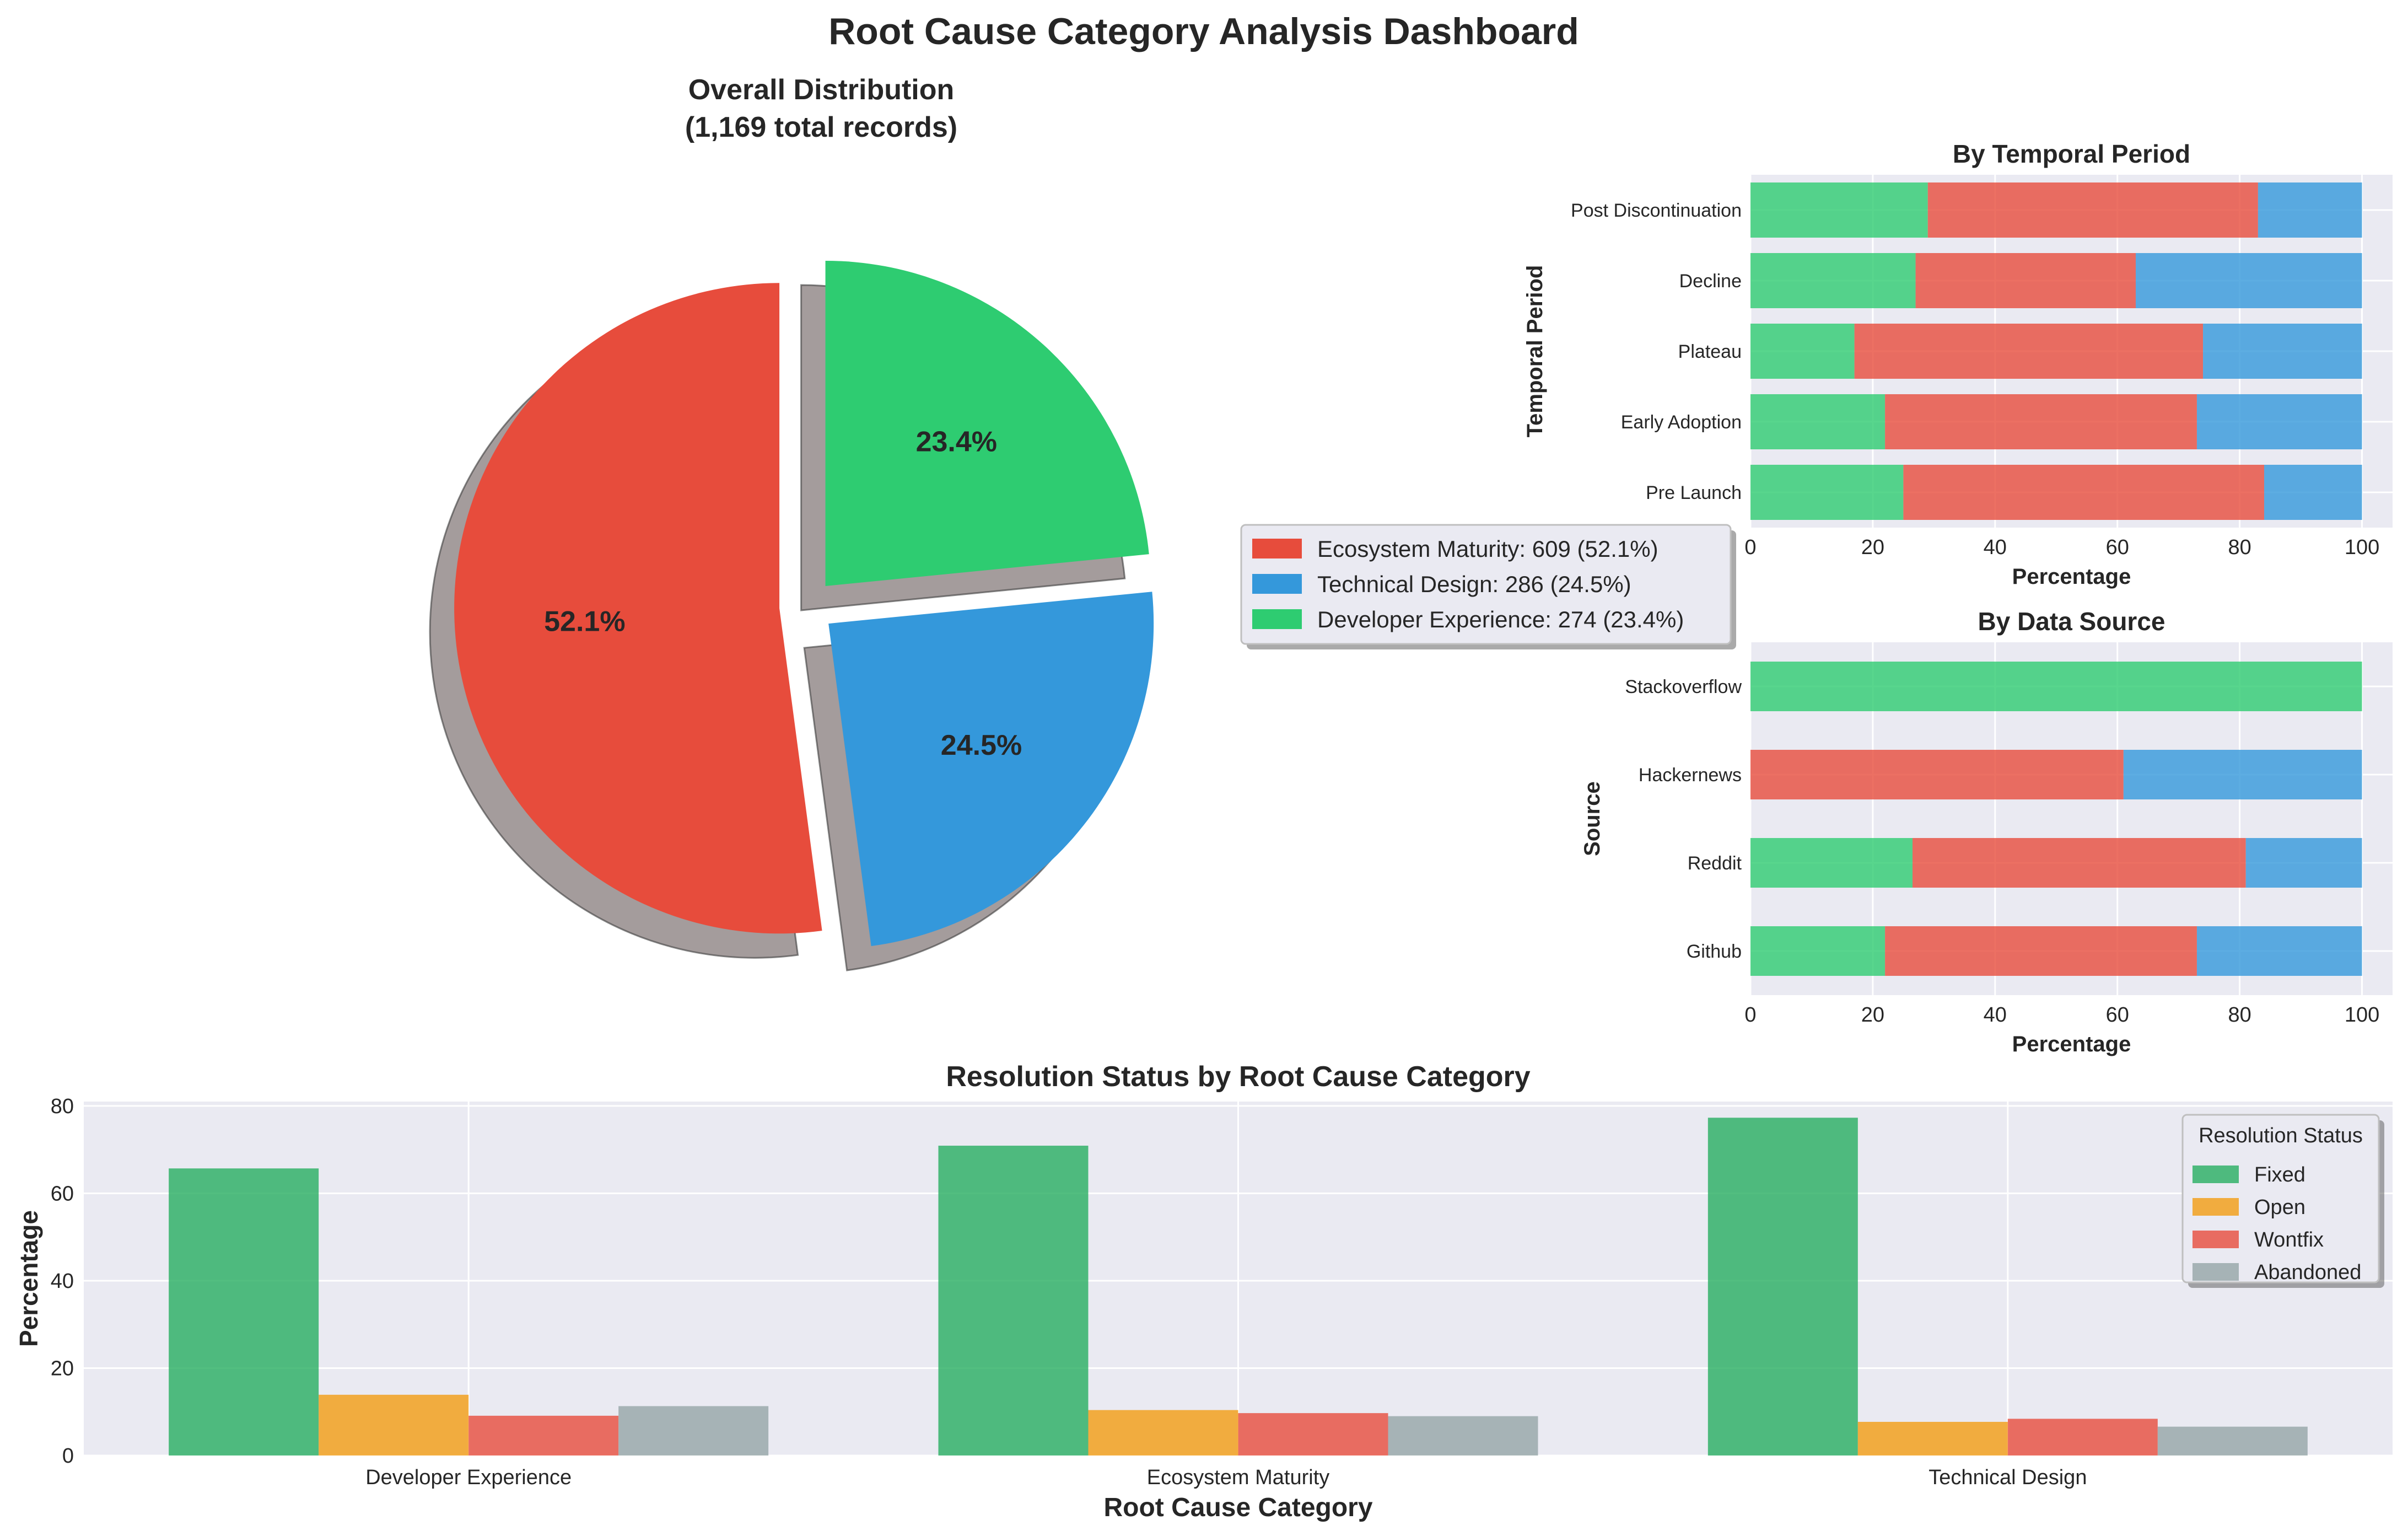  Describe the element at coordinates (2117, 547) in the screenshot. I see `temporal-x-tick-label-3: 60` at that location.